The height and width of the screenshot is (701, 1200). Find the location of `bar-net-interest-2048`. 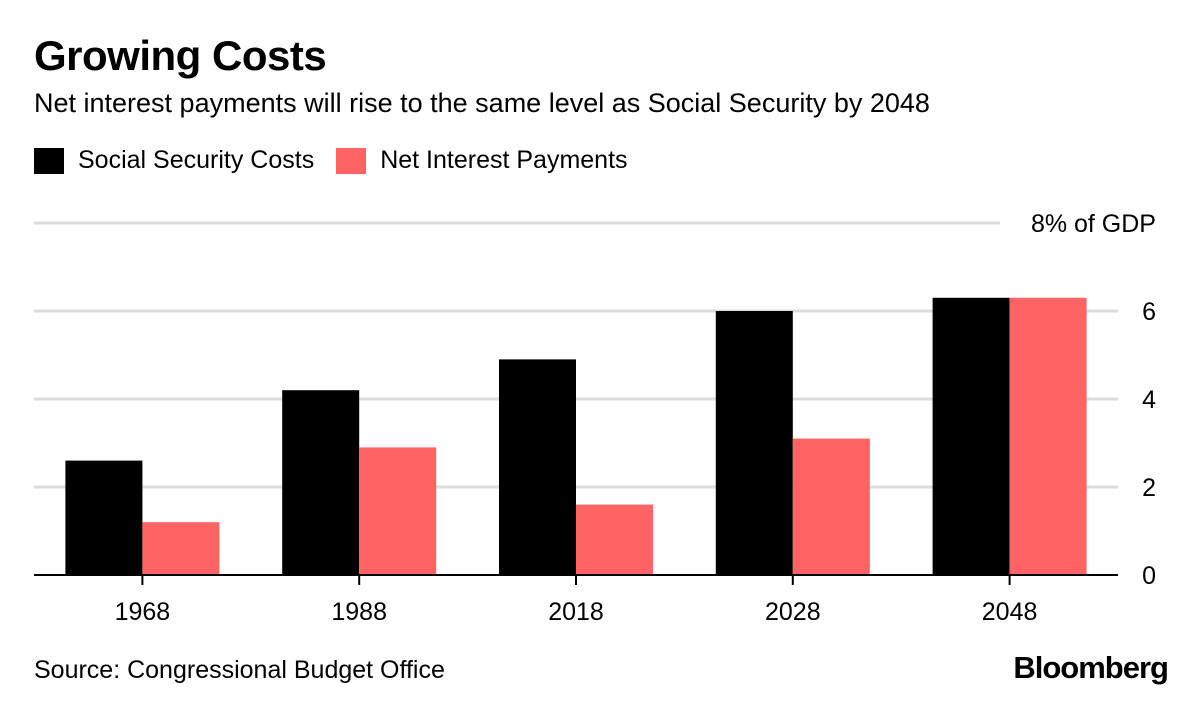

bar-net-interest-2048 is located at coordinates (1048, 436).